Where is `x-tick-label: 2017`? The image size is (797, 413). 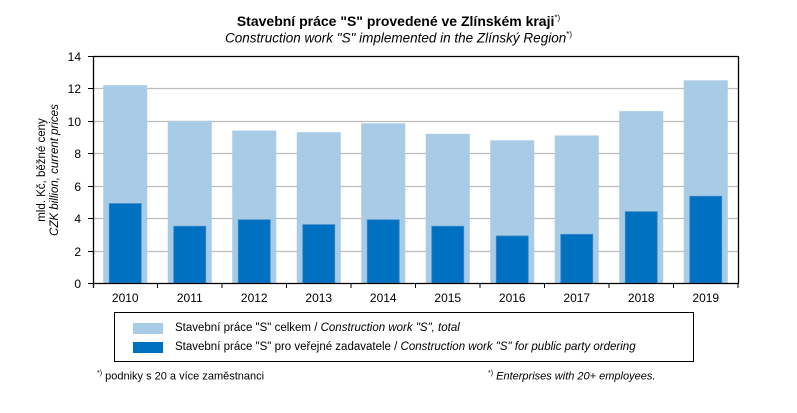 x-tick-label: 2017 is located at coordinates (576, 298).